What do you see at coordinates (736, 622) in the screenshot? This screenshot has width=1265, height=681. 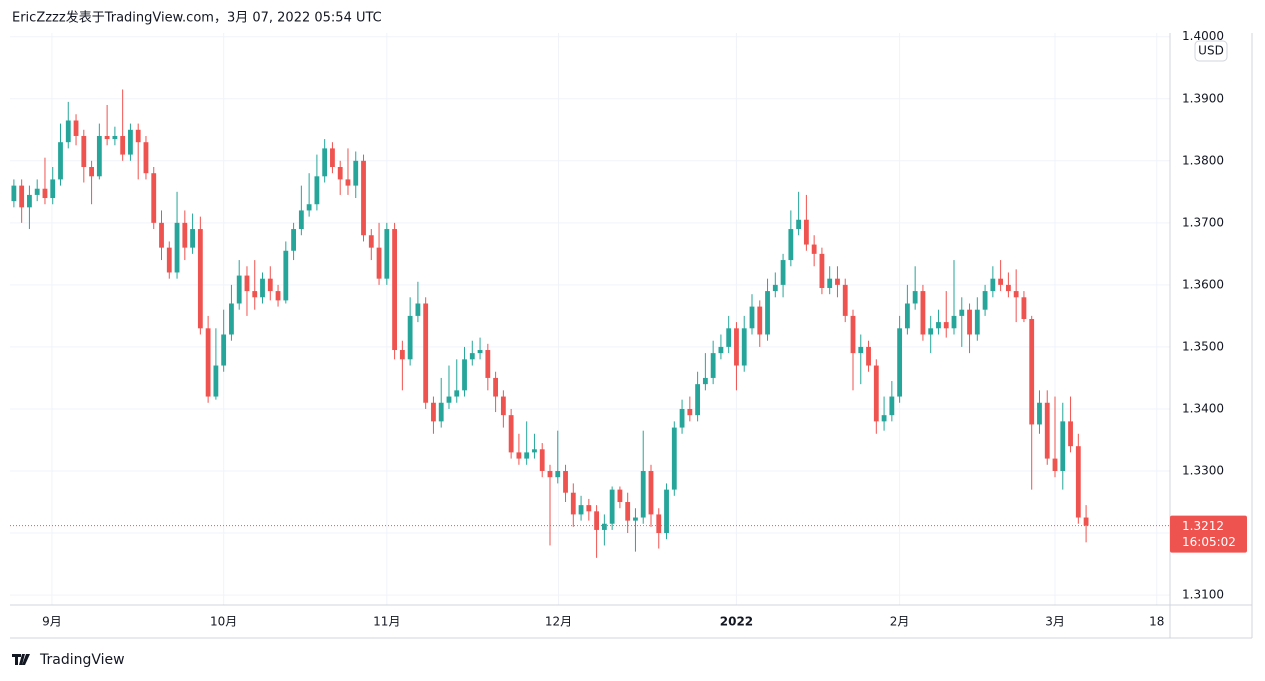 I see `x-tick-label: 2022` at bounding box center [736, 622].